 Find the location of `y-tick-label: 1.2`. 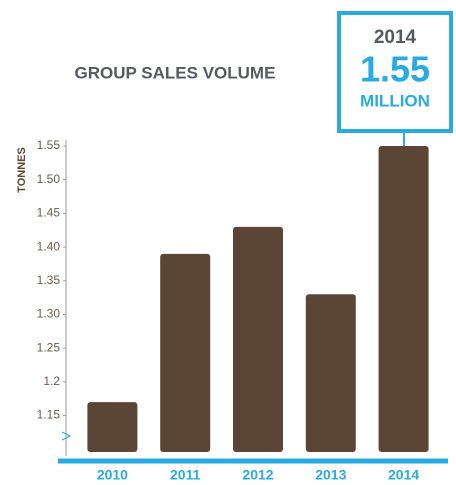

y-tick-label: 1.2 is located at coordinates (51, 381).